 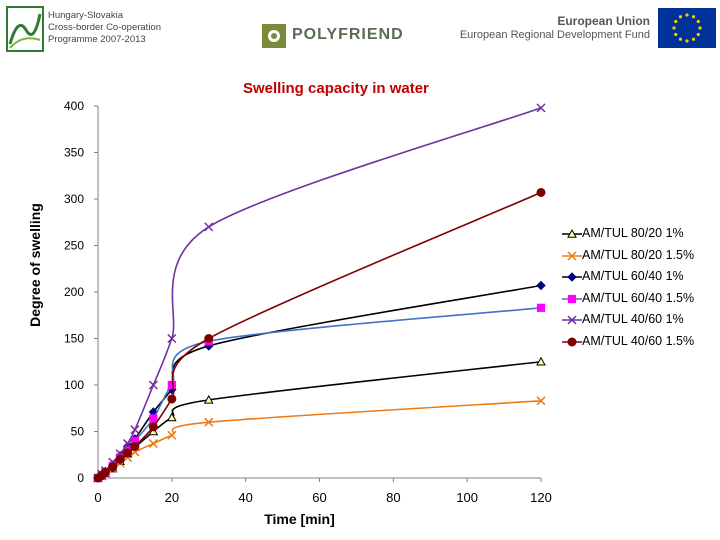 I want to click on legend-item: AM/TUL 40/60 1.5%, so click(x=637, y=343).